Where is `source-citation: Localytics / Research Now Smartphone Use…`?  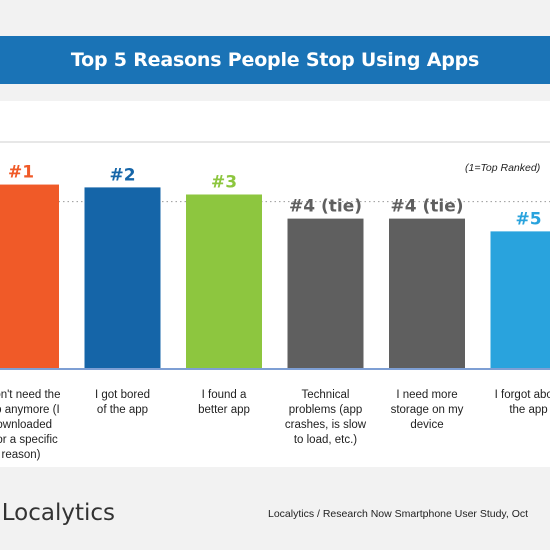
source-citation: Localytics / Research Now Smartphone Use… is located at coordinates (398, 514).